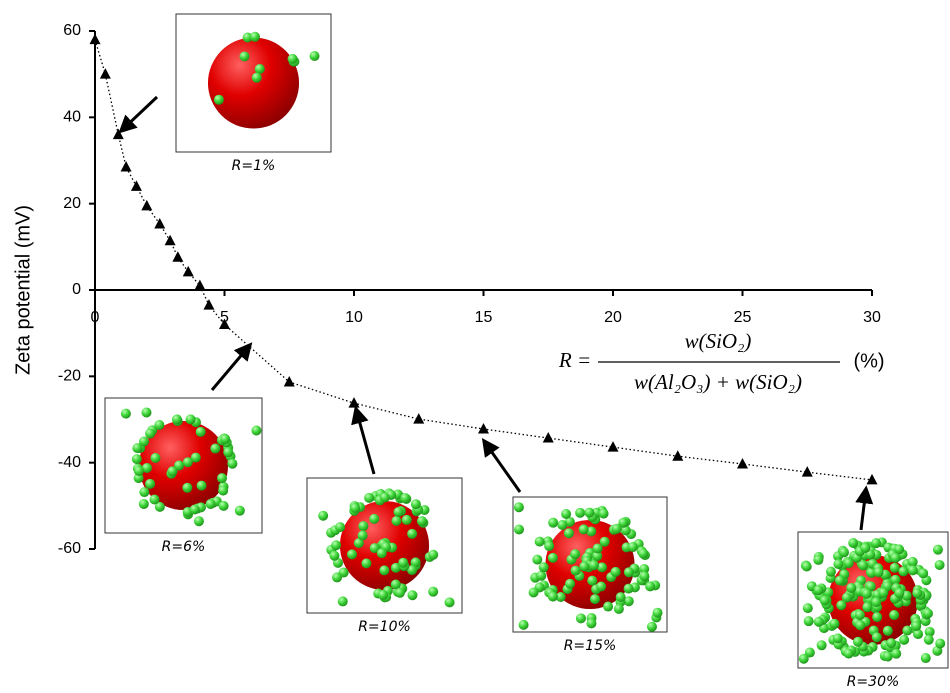 This screenshot has height=693, width=950. What do you see at coordinates (718, 341) in the screenshot?
I see `formula-numerator: w(SiO₂)` at bounding box center [718, 341].